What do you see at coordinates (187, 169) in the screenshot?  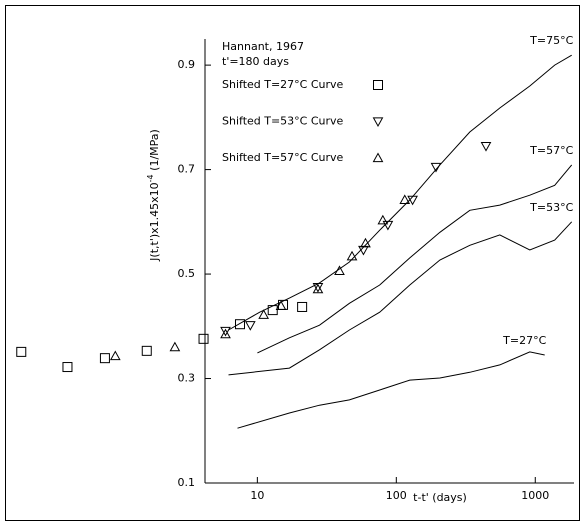 I see `y-tick-label: 0.7` at bounding box center [187, 169].